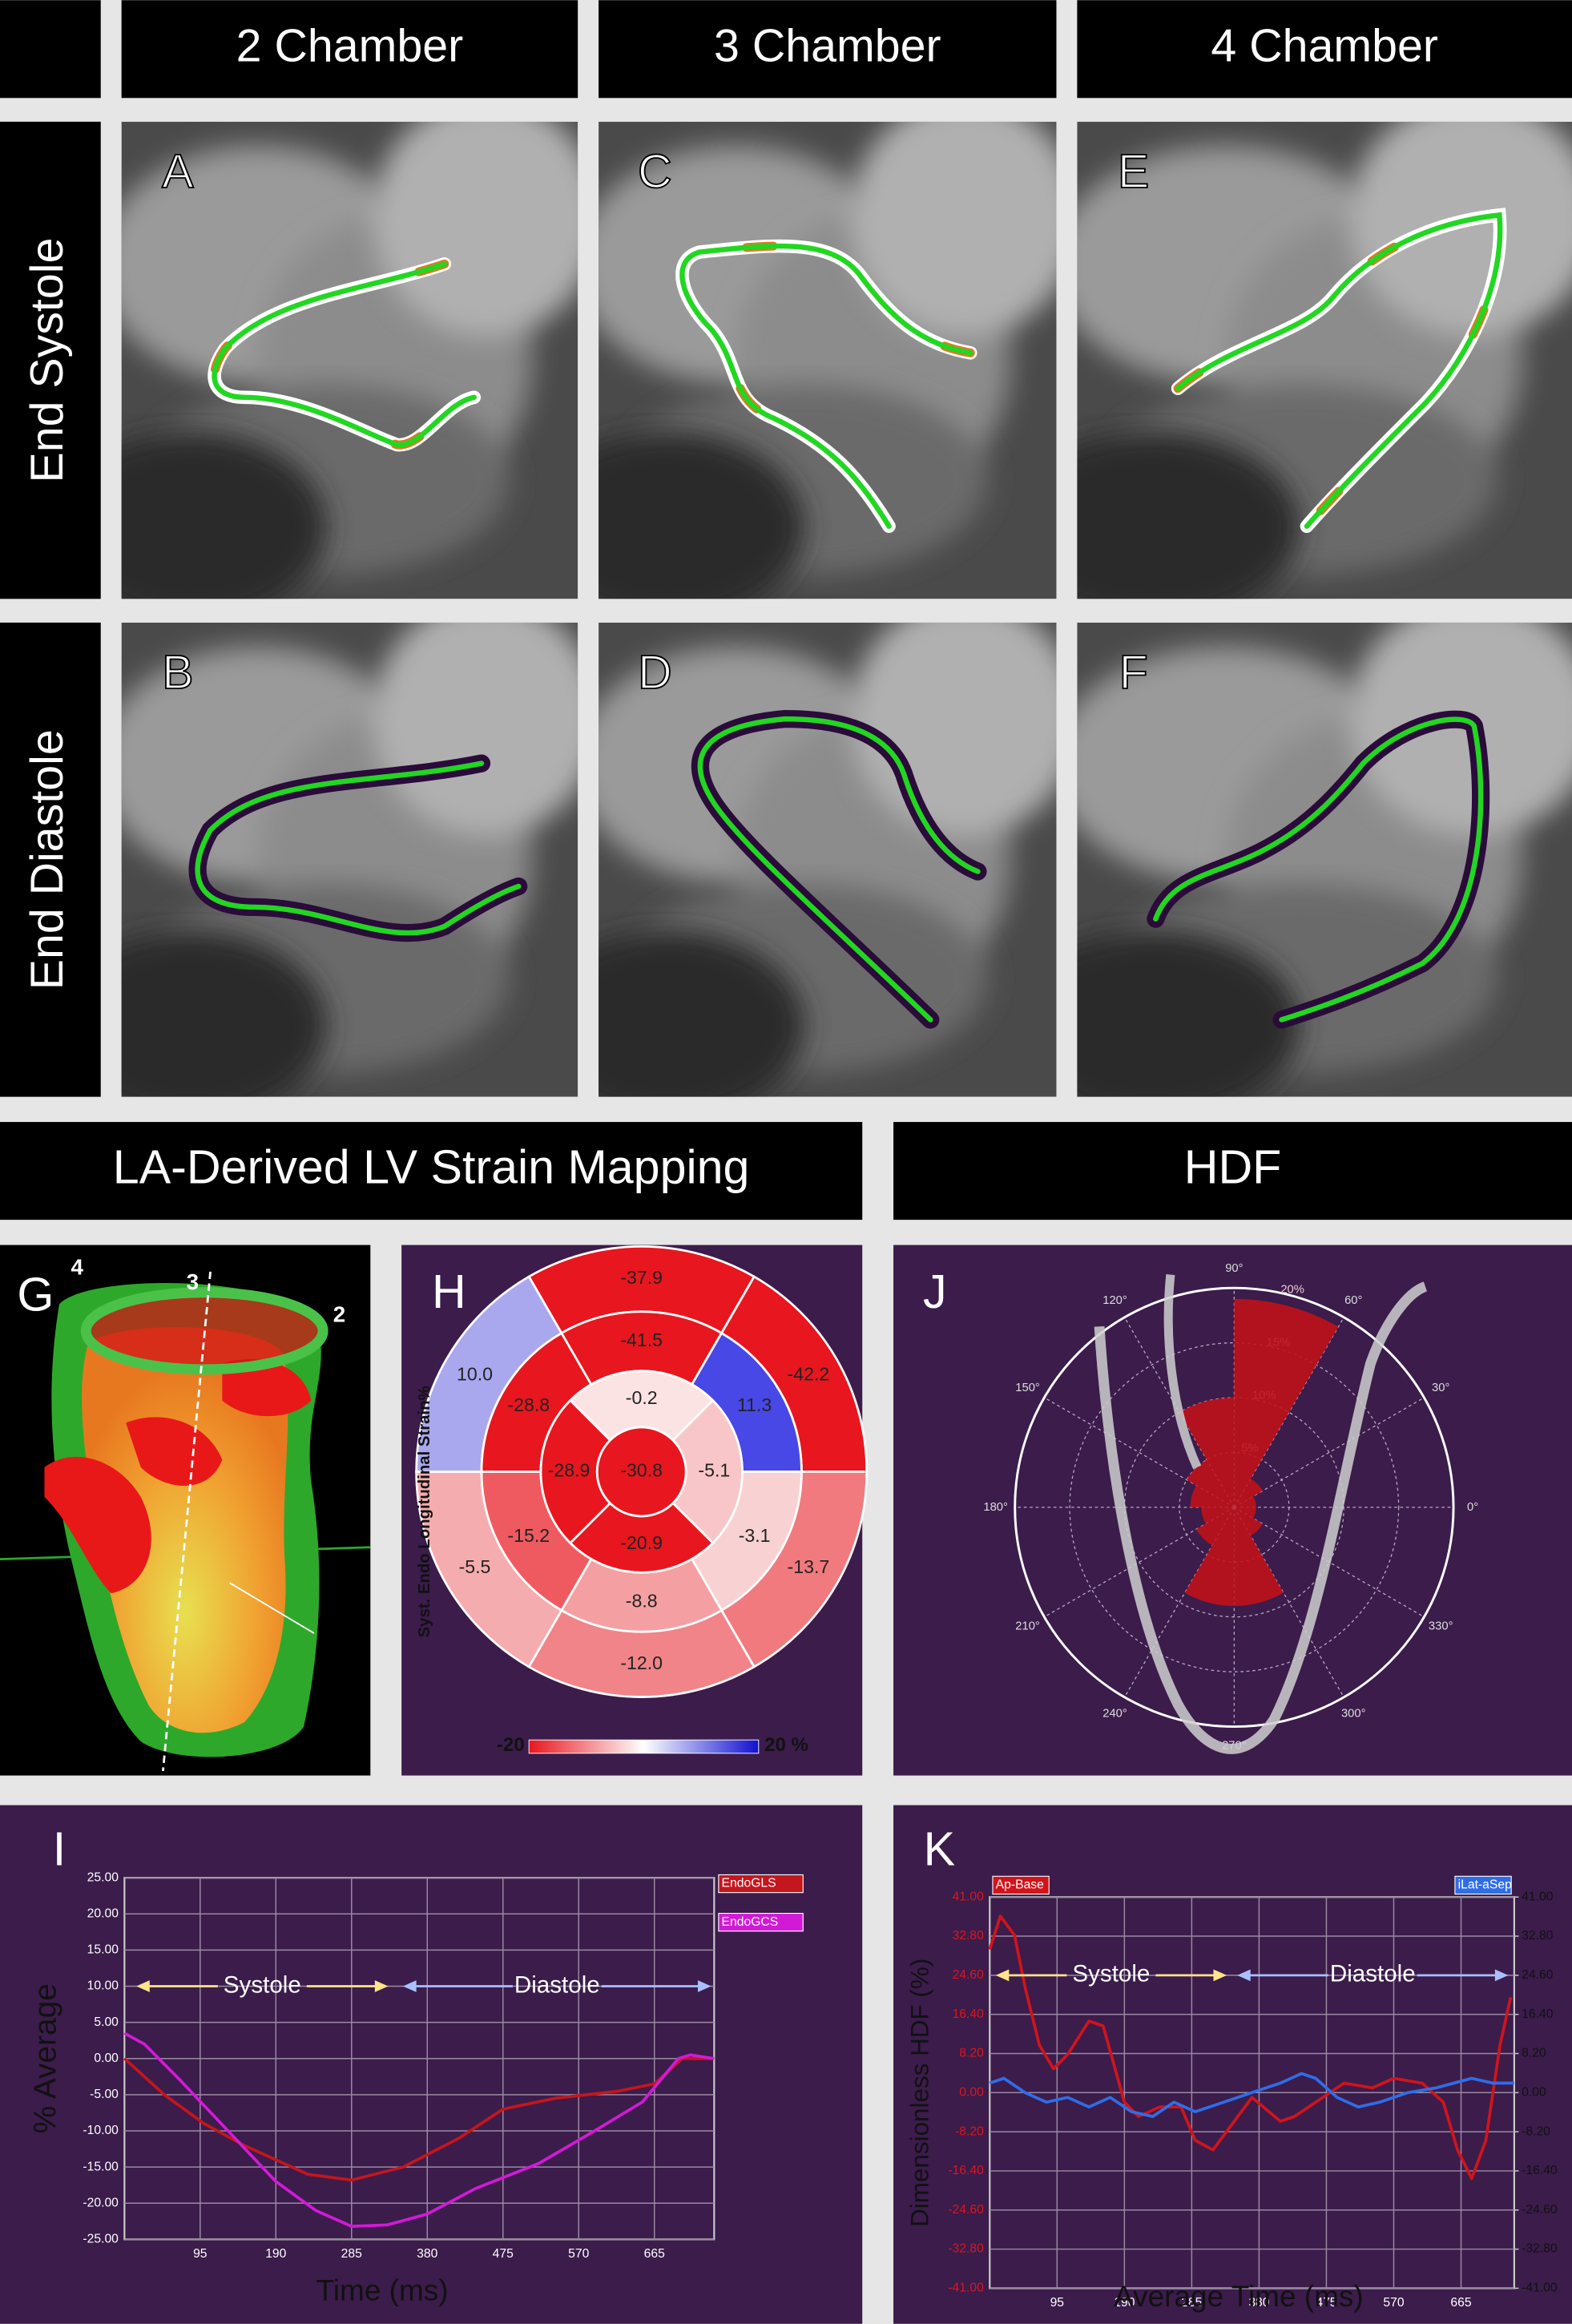  I want to click on strain-patch, so click(267, 1387).